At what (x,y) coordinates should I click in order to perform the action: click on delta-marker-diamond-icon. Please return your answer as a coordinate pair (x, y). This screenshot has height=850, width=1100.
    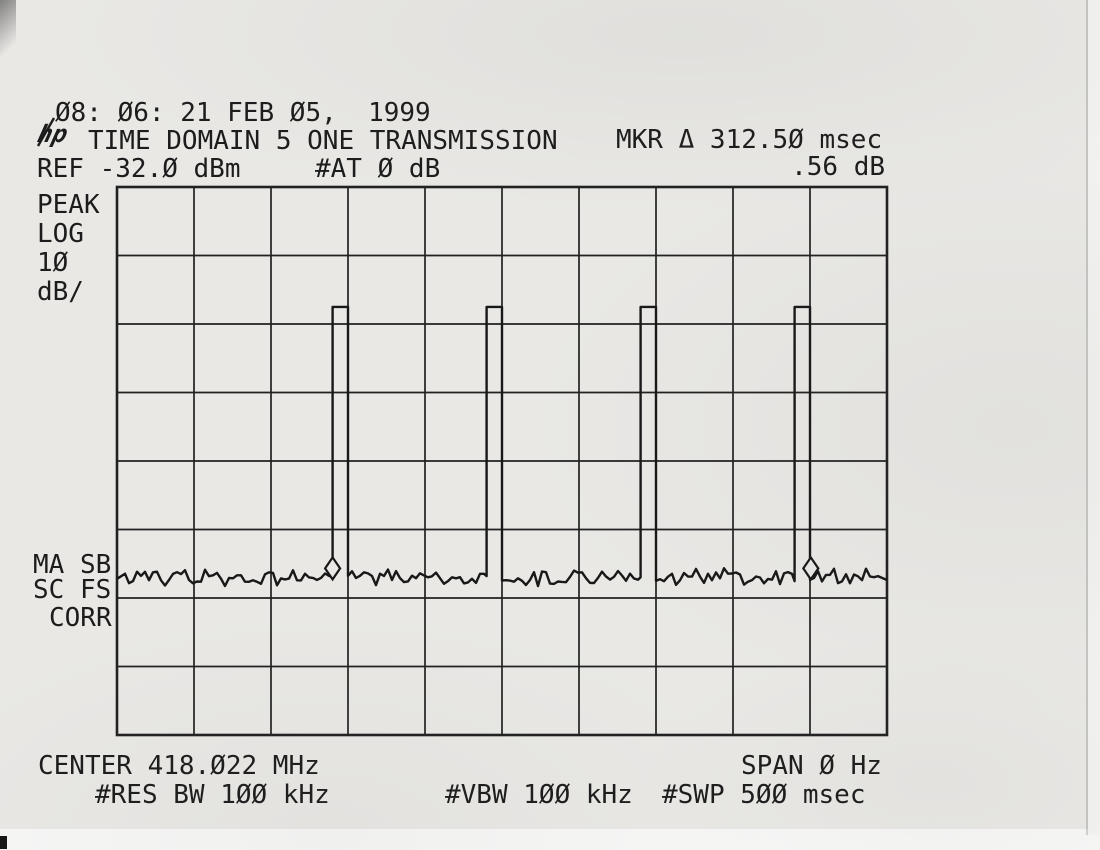
    Looking at the image, I should click on (810, 568).